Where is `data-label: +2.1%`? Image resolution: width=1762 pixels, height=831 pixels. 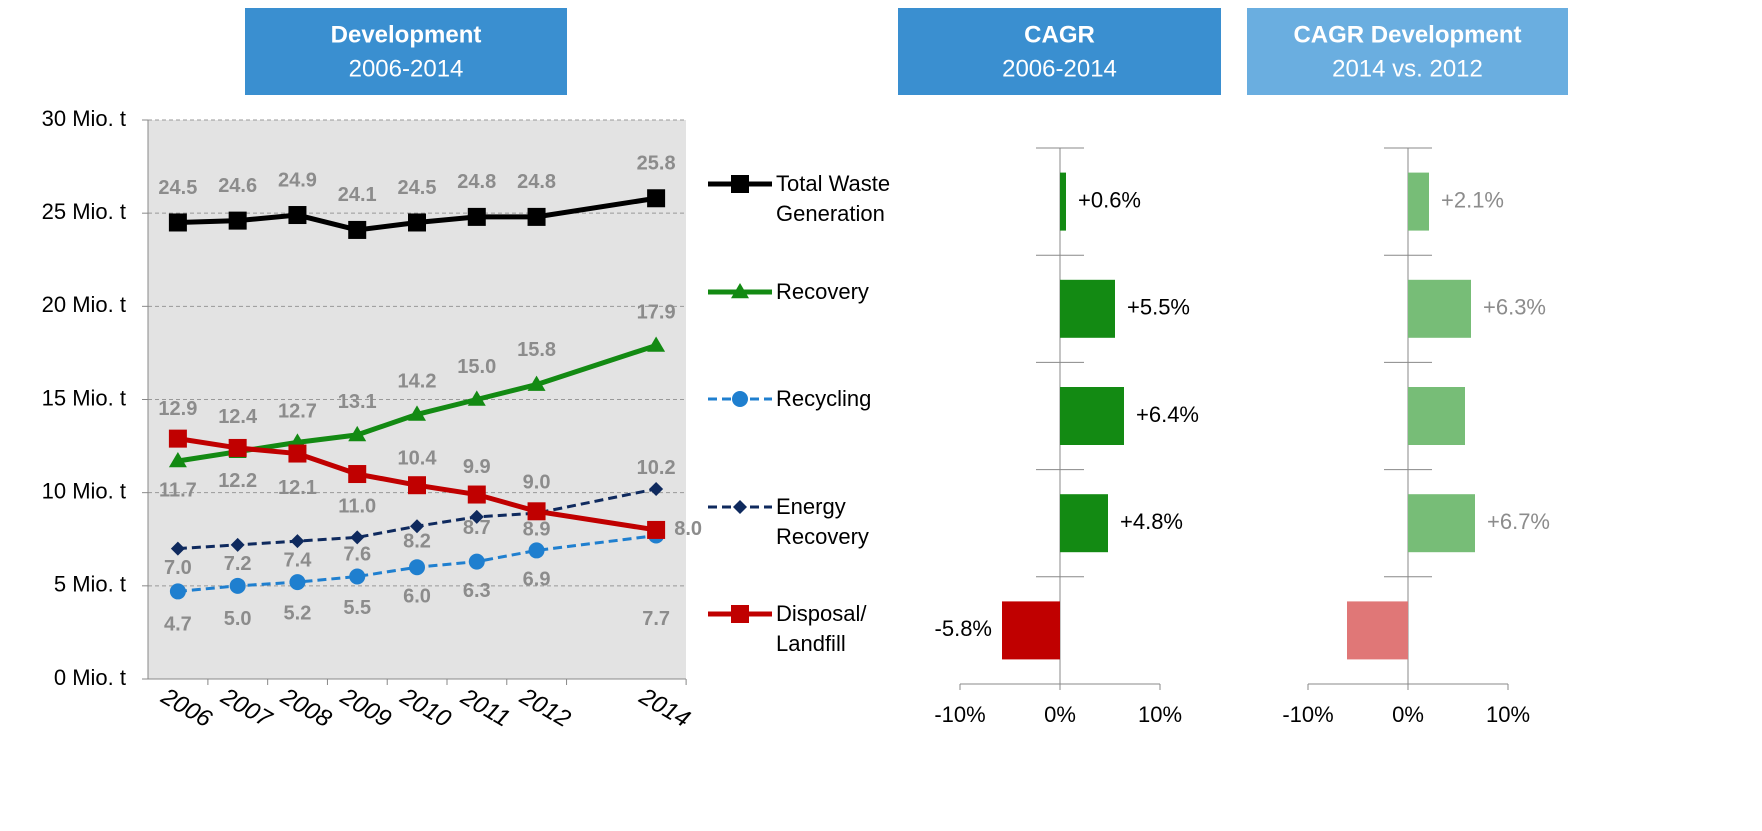
data-label: +2.1% is located at coordinates (1472, 199).